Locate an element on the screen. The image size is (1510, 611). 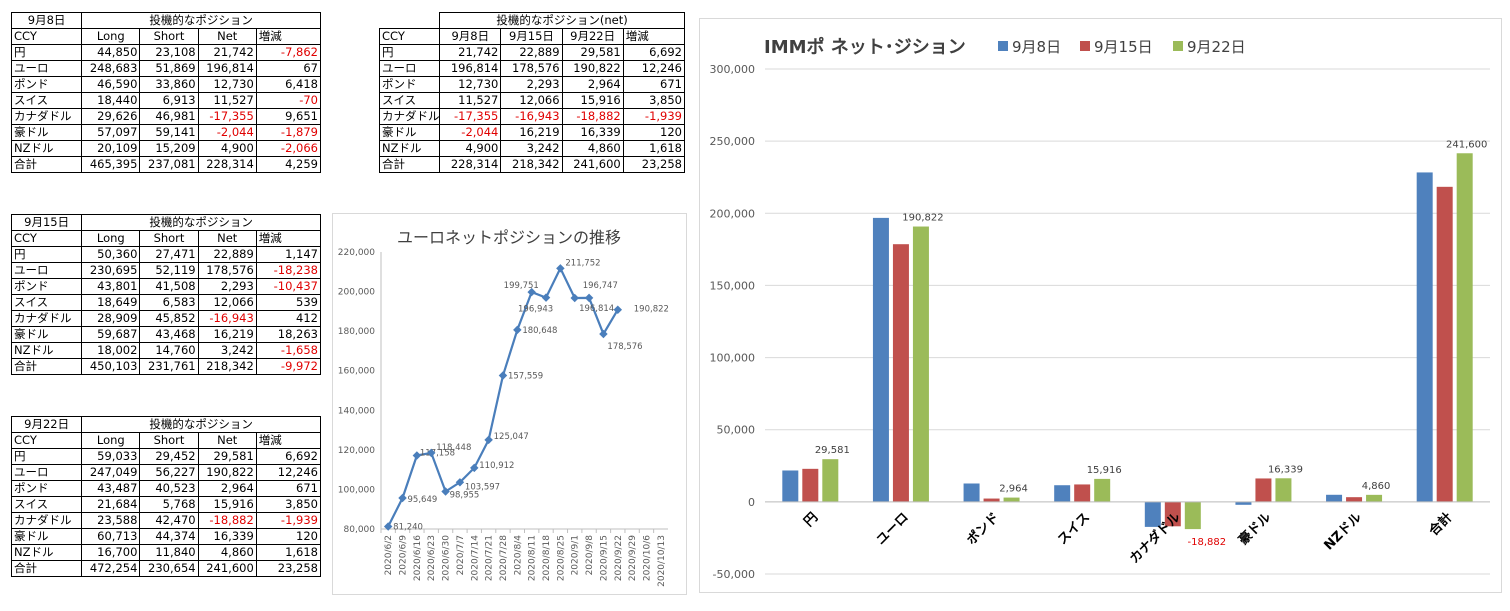
table-cell: 190,822 is located at coordinates (592, 68).